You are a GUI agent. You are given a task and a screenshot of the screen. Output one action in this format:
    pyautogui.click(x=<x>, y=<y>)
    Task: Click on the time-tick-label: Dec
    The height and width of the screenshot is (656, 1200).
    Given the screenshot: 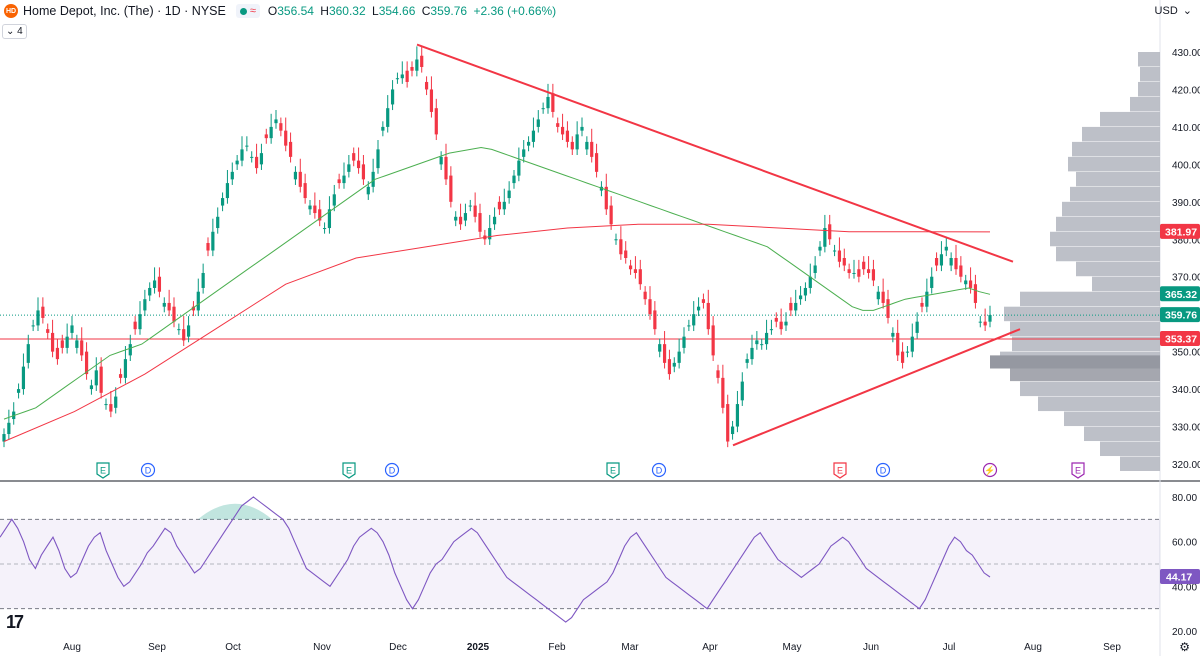 What is the action you would take?
    pyautogui.click(x=398, y=647)
    